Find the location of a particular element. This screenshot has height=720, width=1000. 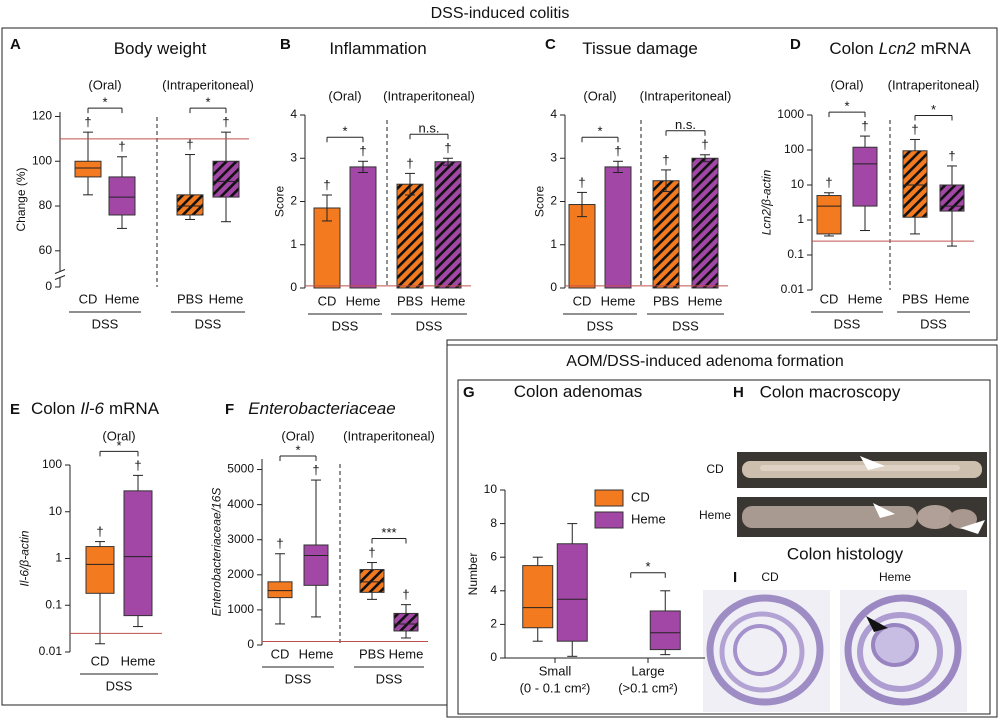

legend-swatch is located at coordinates (609, 520).